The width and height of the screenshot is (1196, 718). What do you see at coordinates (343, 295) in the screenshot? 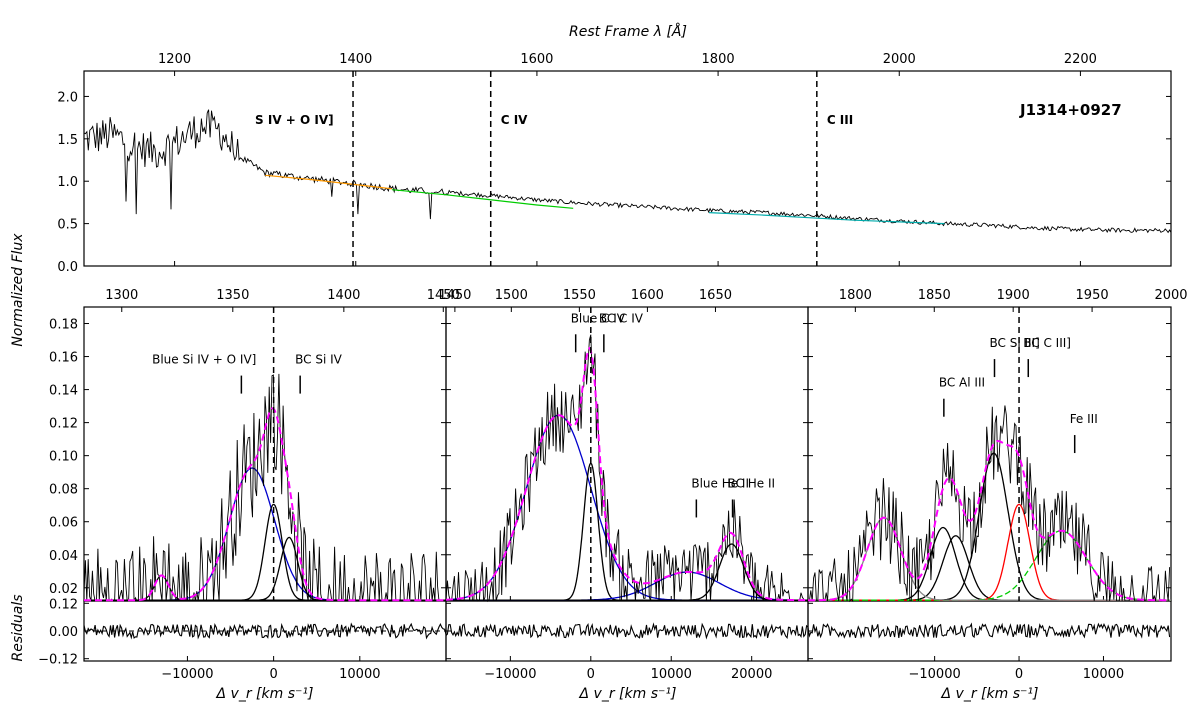
I see `panel1-top-tick-label: 1400` at bounding box center [343, 295].